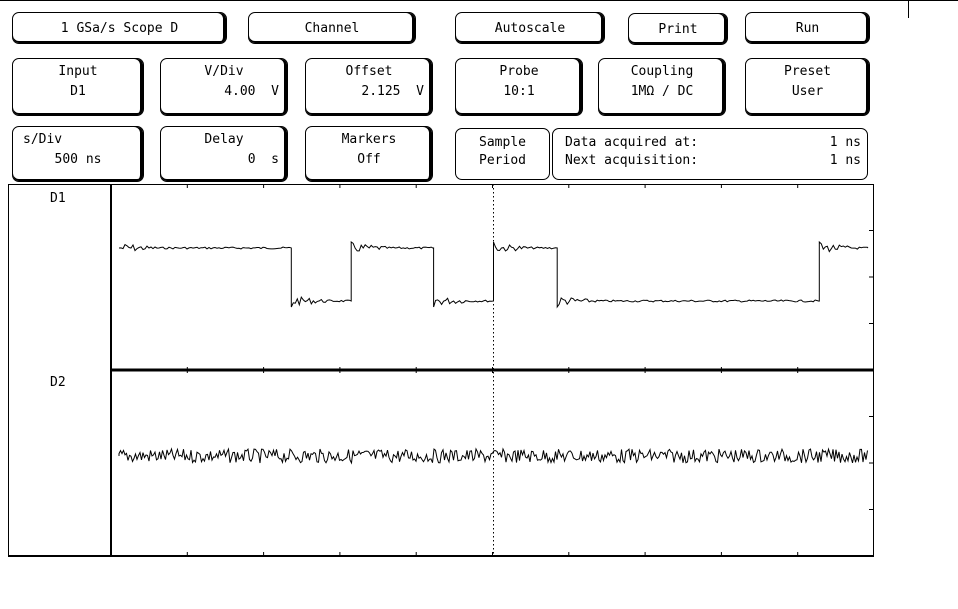 Image resolution: width=958 pixels, height=609 pixels. Describe the element at coordinates (224, 71) in the screenshot. I see `vdiv-label: V/Div` at that location.